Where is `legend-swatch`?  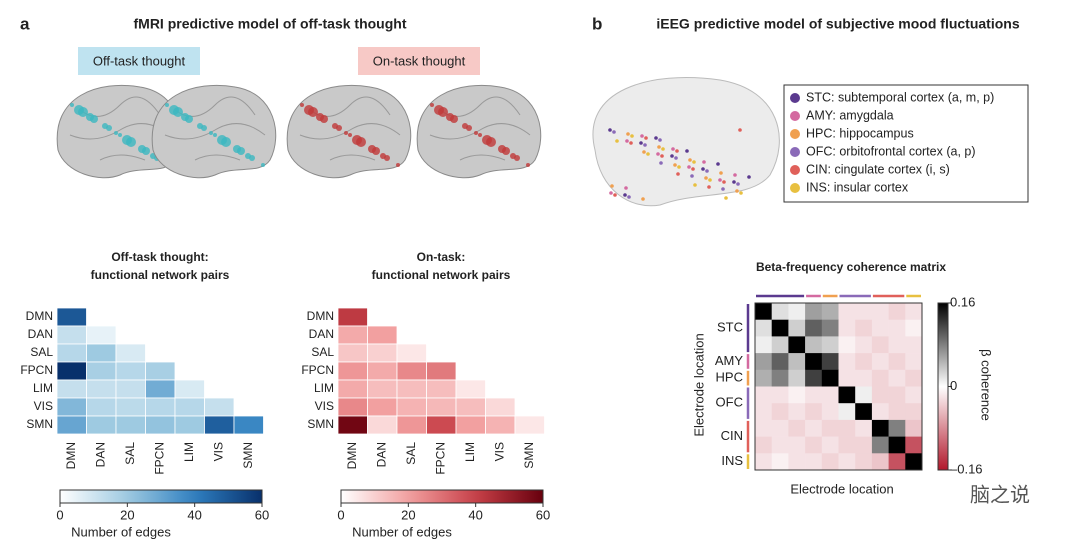 legend-swatch is located at coordinates (795, 170).